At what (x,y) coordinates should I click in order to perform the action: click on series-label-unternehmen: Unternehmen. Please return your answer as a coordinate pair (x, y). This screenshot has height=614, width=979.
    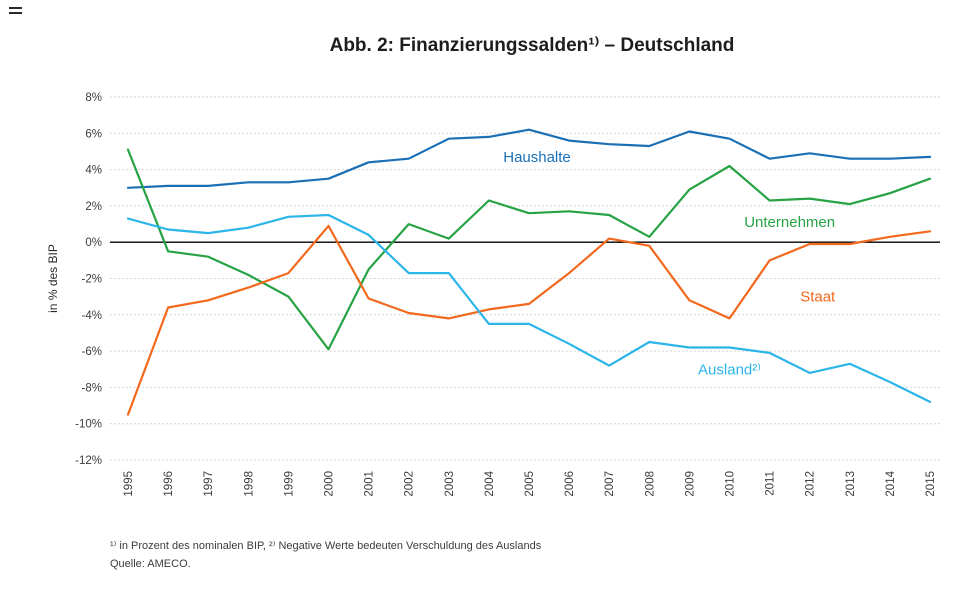
    Looking at the image, I should click on (789, 222).